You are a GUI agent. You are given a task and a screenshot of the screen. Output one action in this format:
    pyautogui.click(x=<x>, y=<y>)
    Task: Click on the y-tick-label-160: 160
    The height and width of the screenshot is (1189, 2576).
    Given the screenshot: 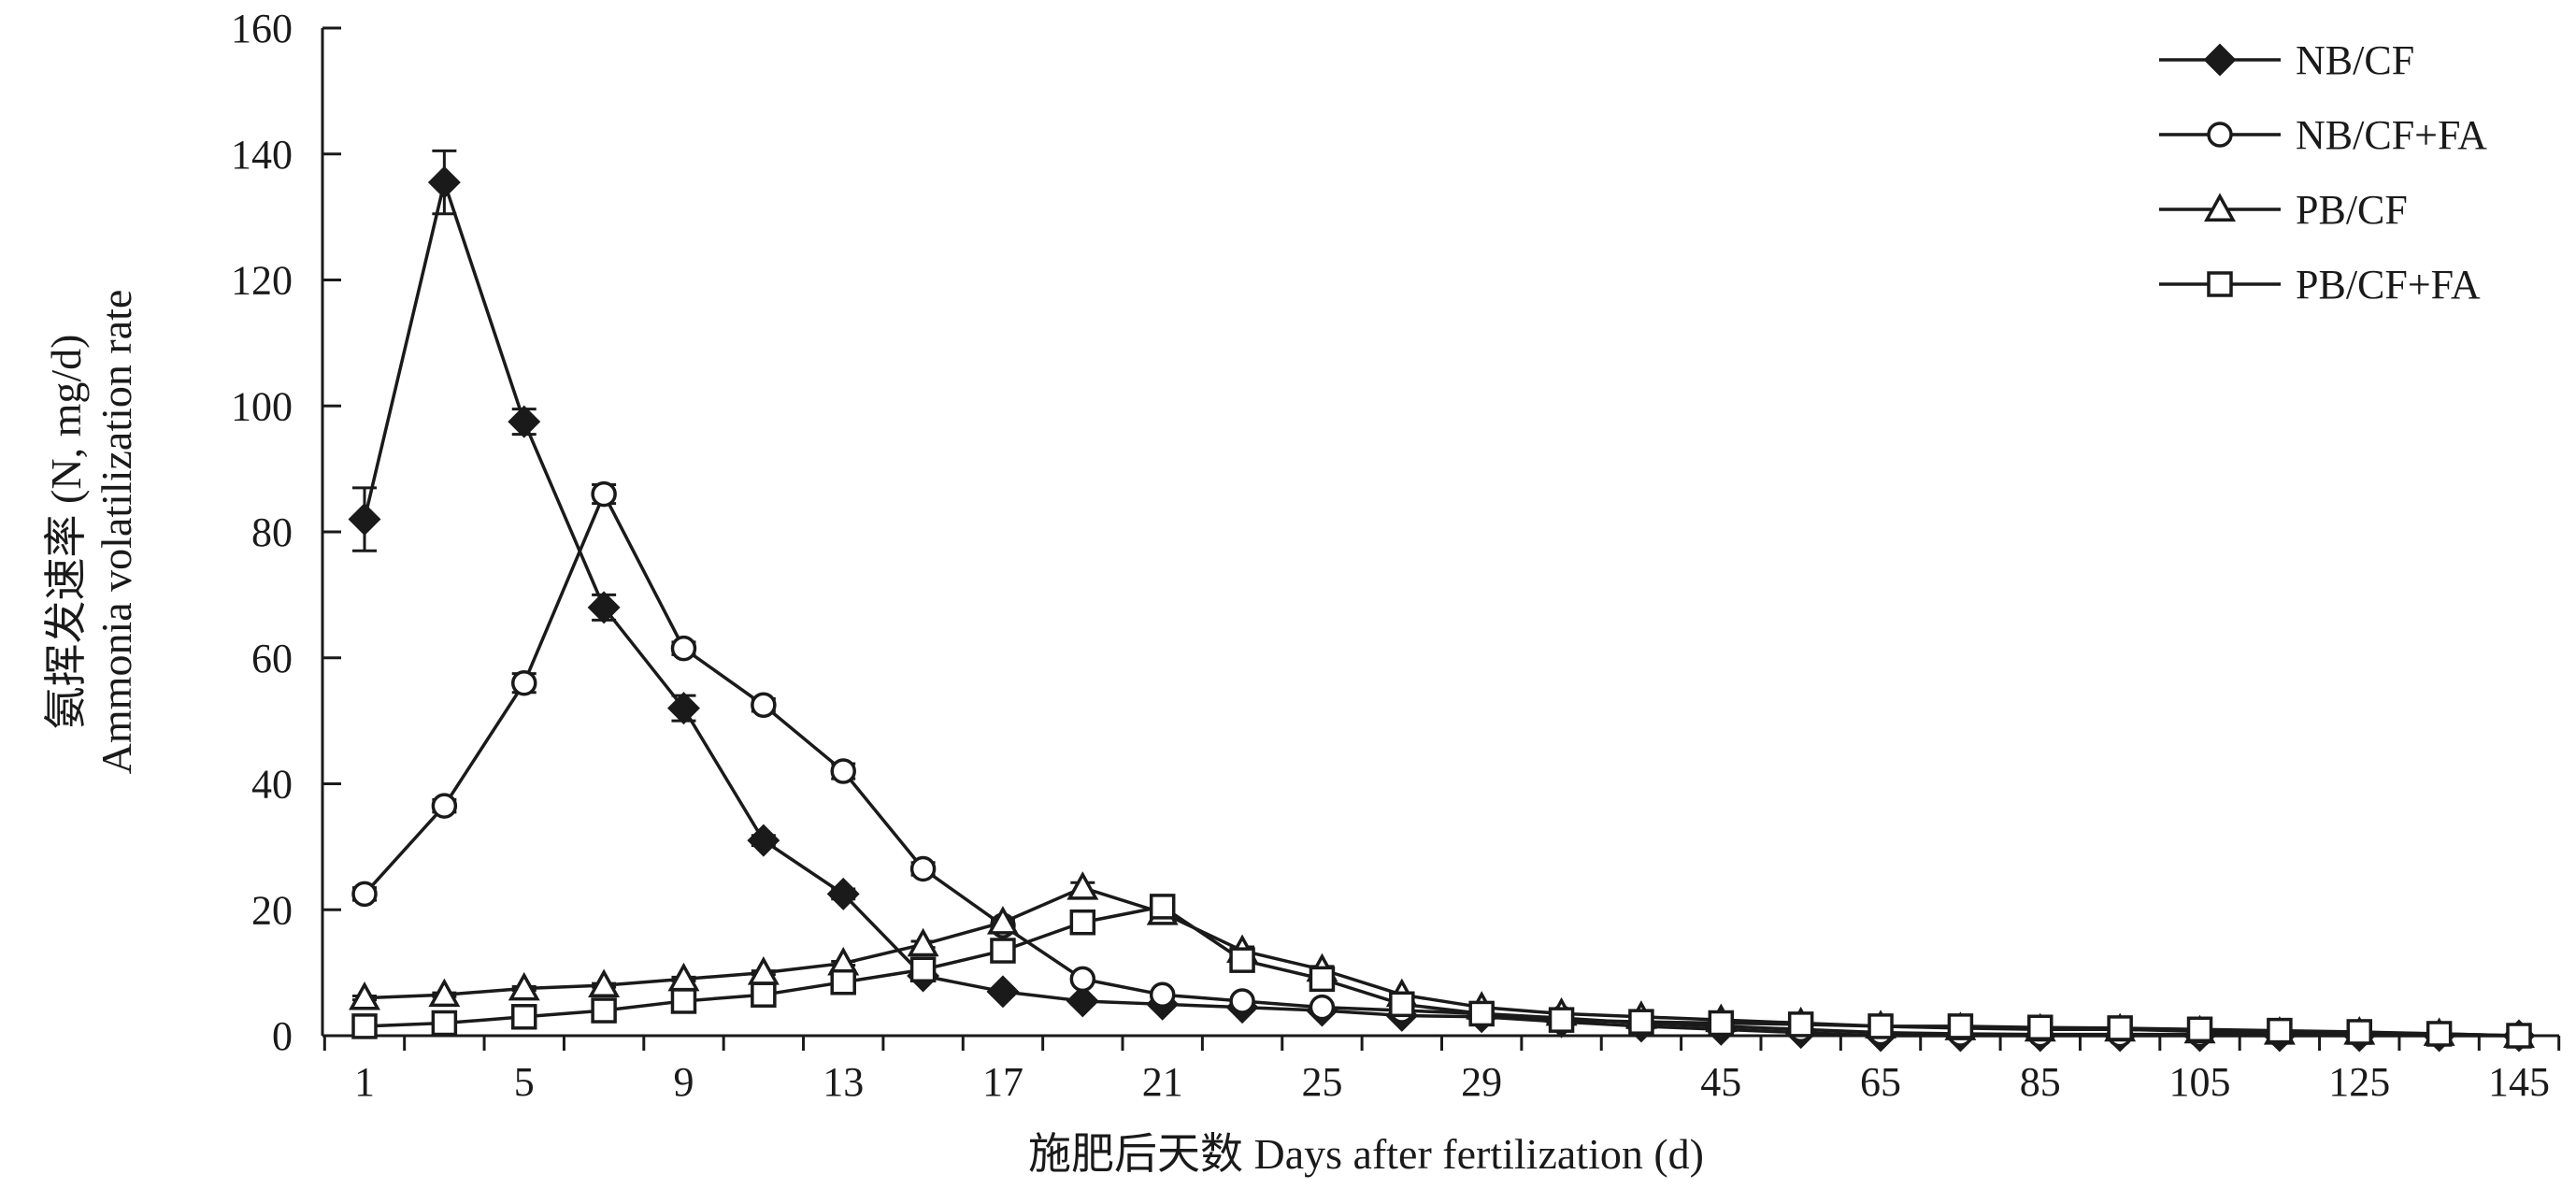 What is the action you would take?
    pyautogui.click(x=262, y=28)
    